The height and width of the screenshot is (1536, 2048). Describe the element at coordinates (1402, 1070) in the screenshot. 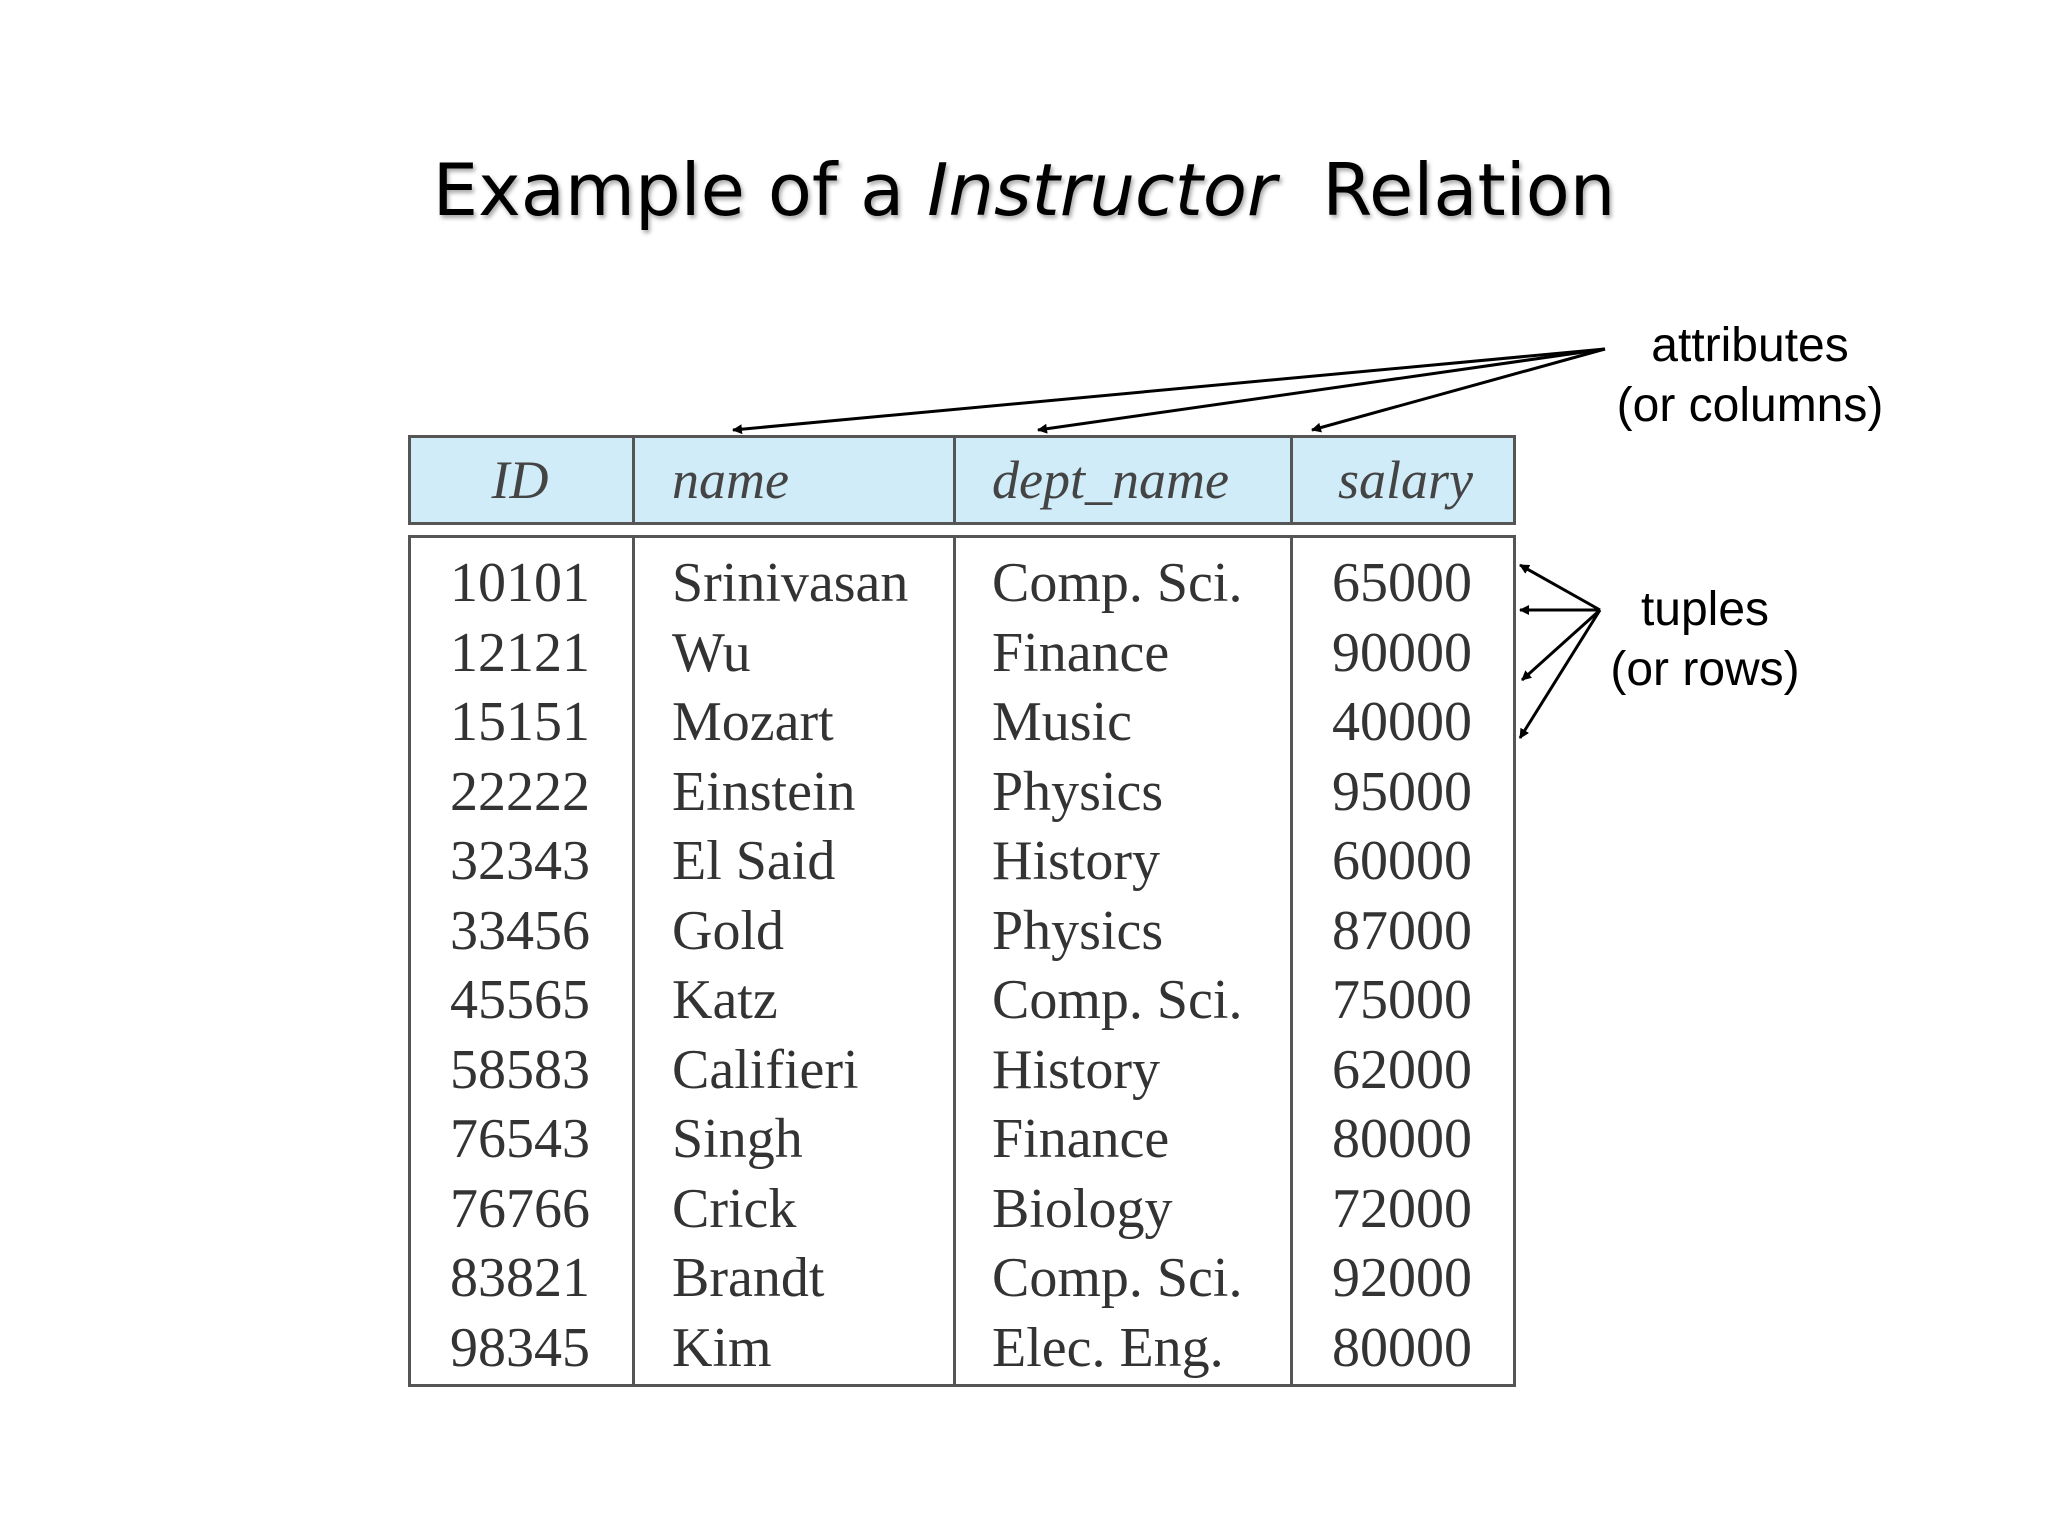

I see `cell-salary: 62000` at that location.